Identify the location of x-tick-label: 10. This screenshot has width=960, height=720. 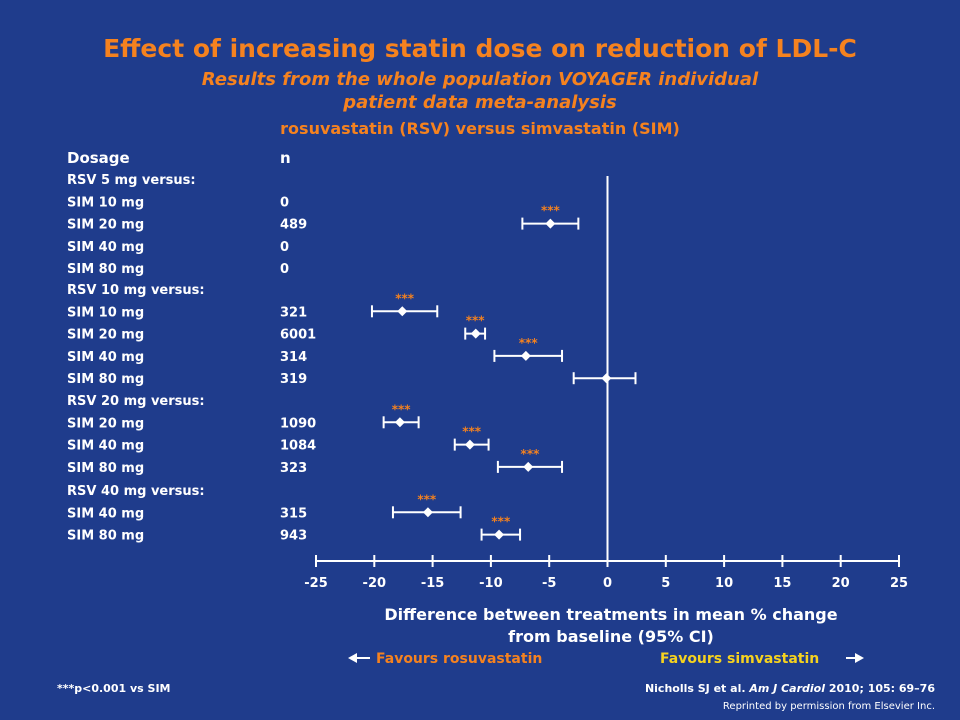
(724, 583).